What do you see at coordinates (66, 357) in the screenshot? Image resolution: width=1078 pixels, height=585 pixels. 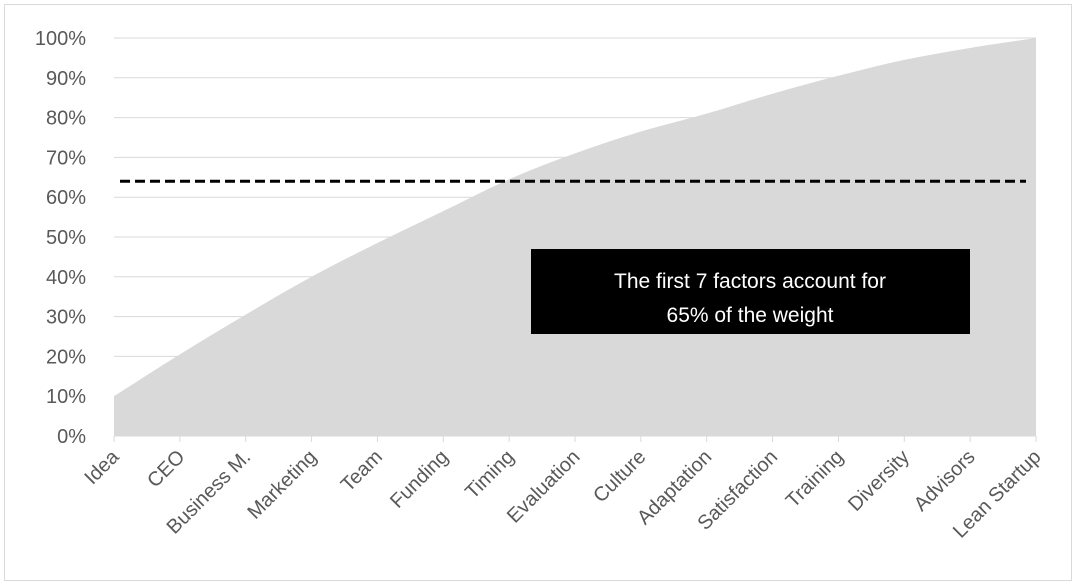 I see `y-tick-label: 20%` at bounding box center [66, 357].